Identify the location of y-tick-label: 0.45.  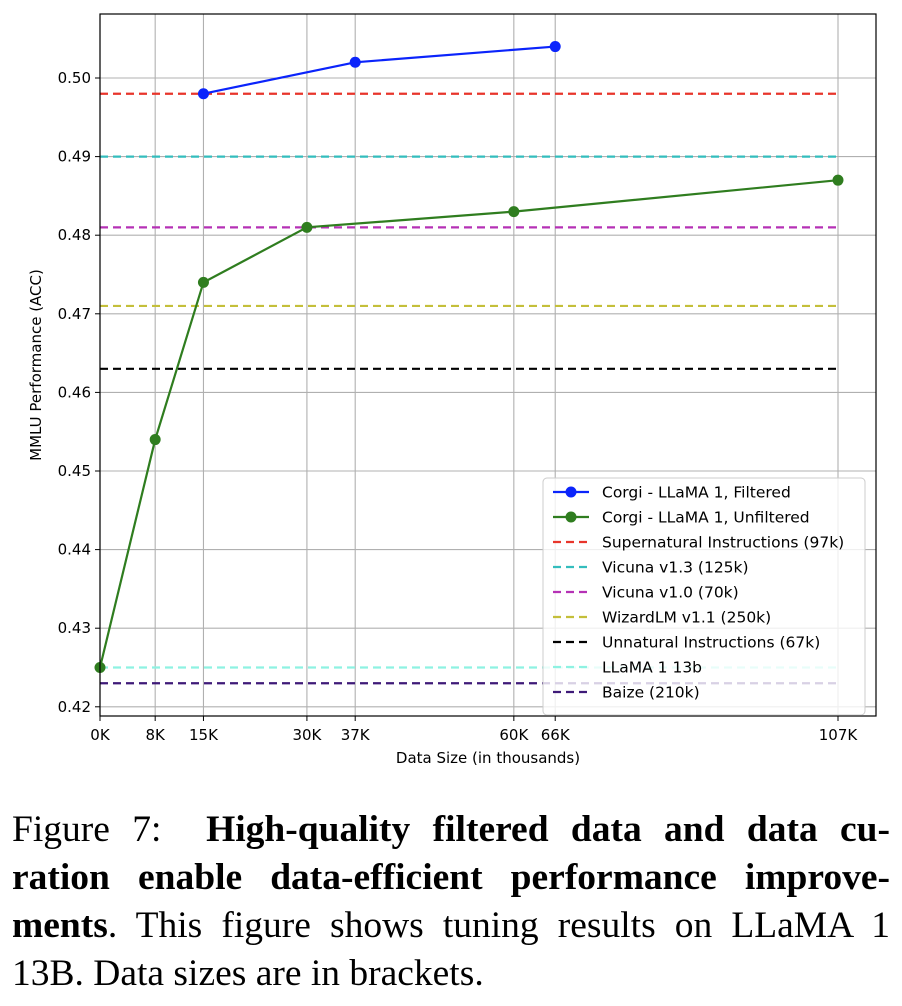
(74, 471).